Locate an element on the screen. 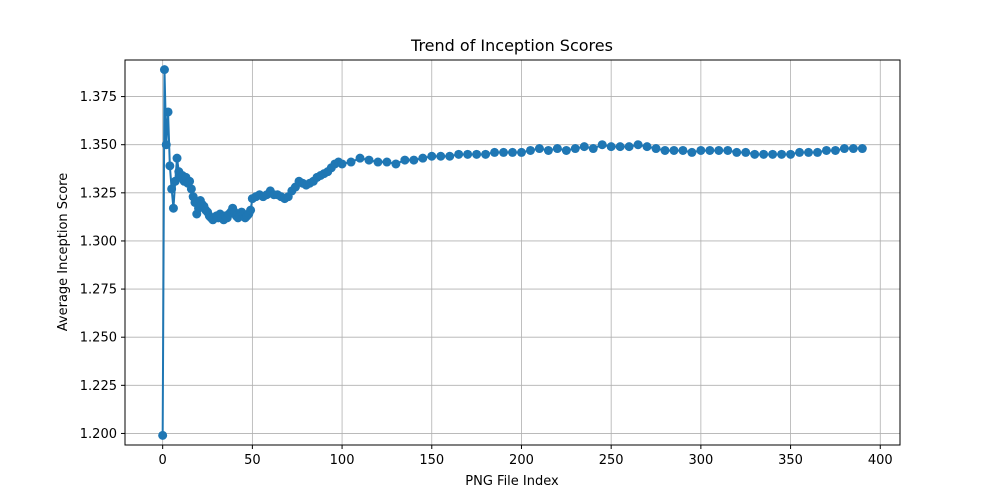 This screenshot has width=1000, height=504. x-axis: 0 50 100 150 200 250 300 350 400 is located at coordinates (526, 456).